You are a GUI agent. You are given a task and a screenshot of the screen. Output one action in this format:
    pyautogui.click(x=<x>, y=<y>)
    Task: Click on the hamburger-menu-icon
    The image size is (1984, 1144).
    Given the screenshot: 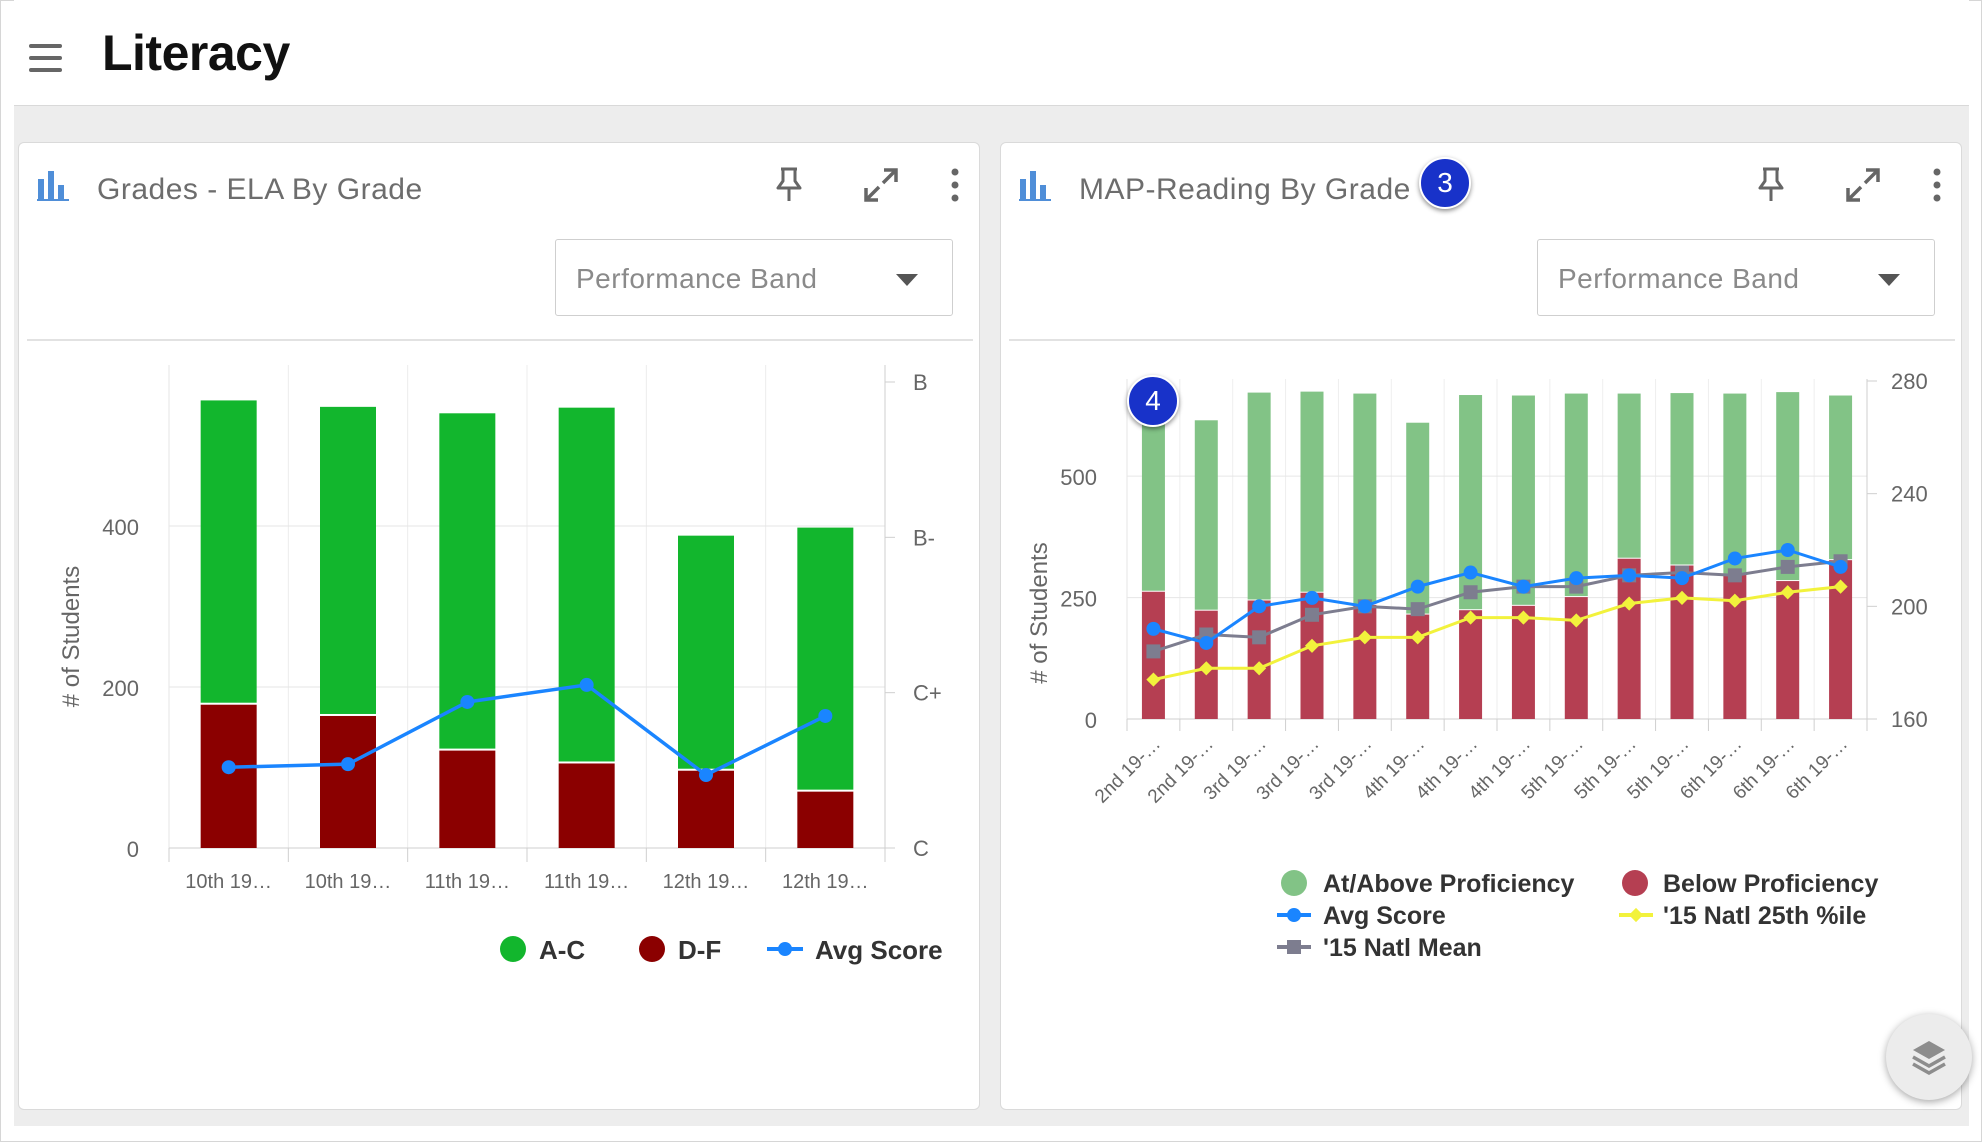 What is the action you would take?
    pyautogui.click(x=45, y=58)
    